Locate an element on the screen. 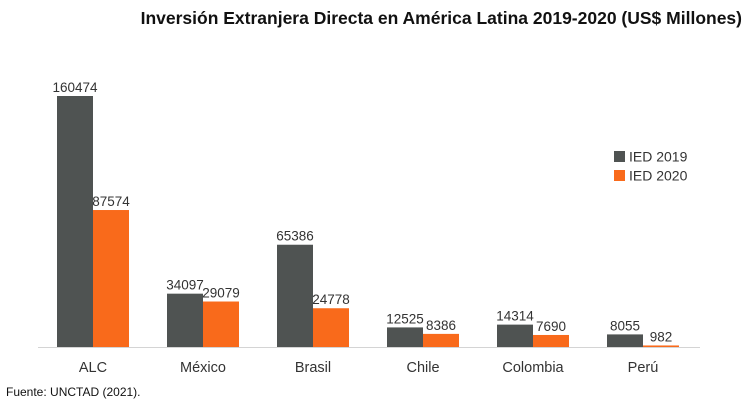 Image resolution: width=750 pixels, height=412 pixels. x-tick-label: Brasil is located at coordinates (313, 368).